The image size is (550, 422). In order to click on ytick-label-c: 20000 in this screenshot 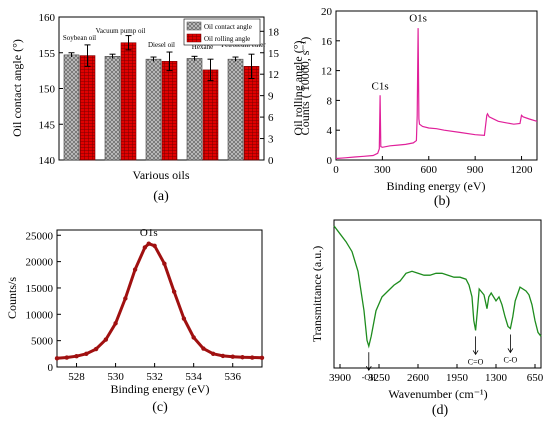, I will do `click(40, 263)`.